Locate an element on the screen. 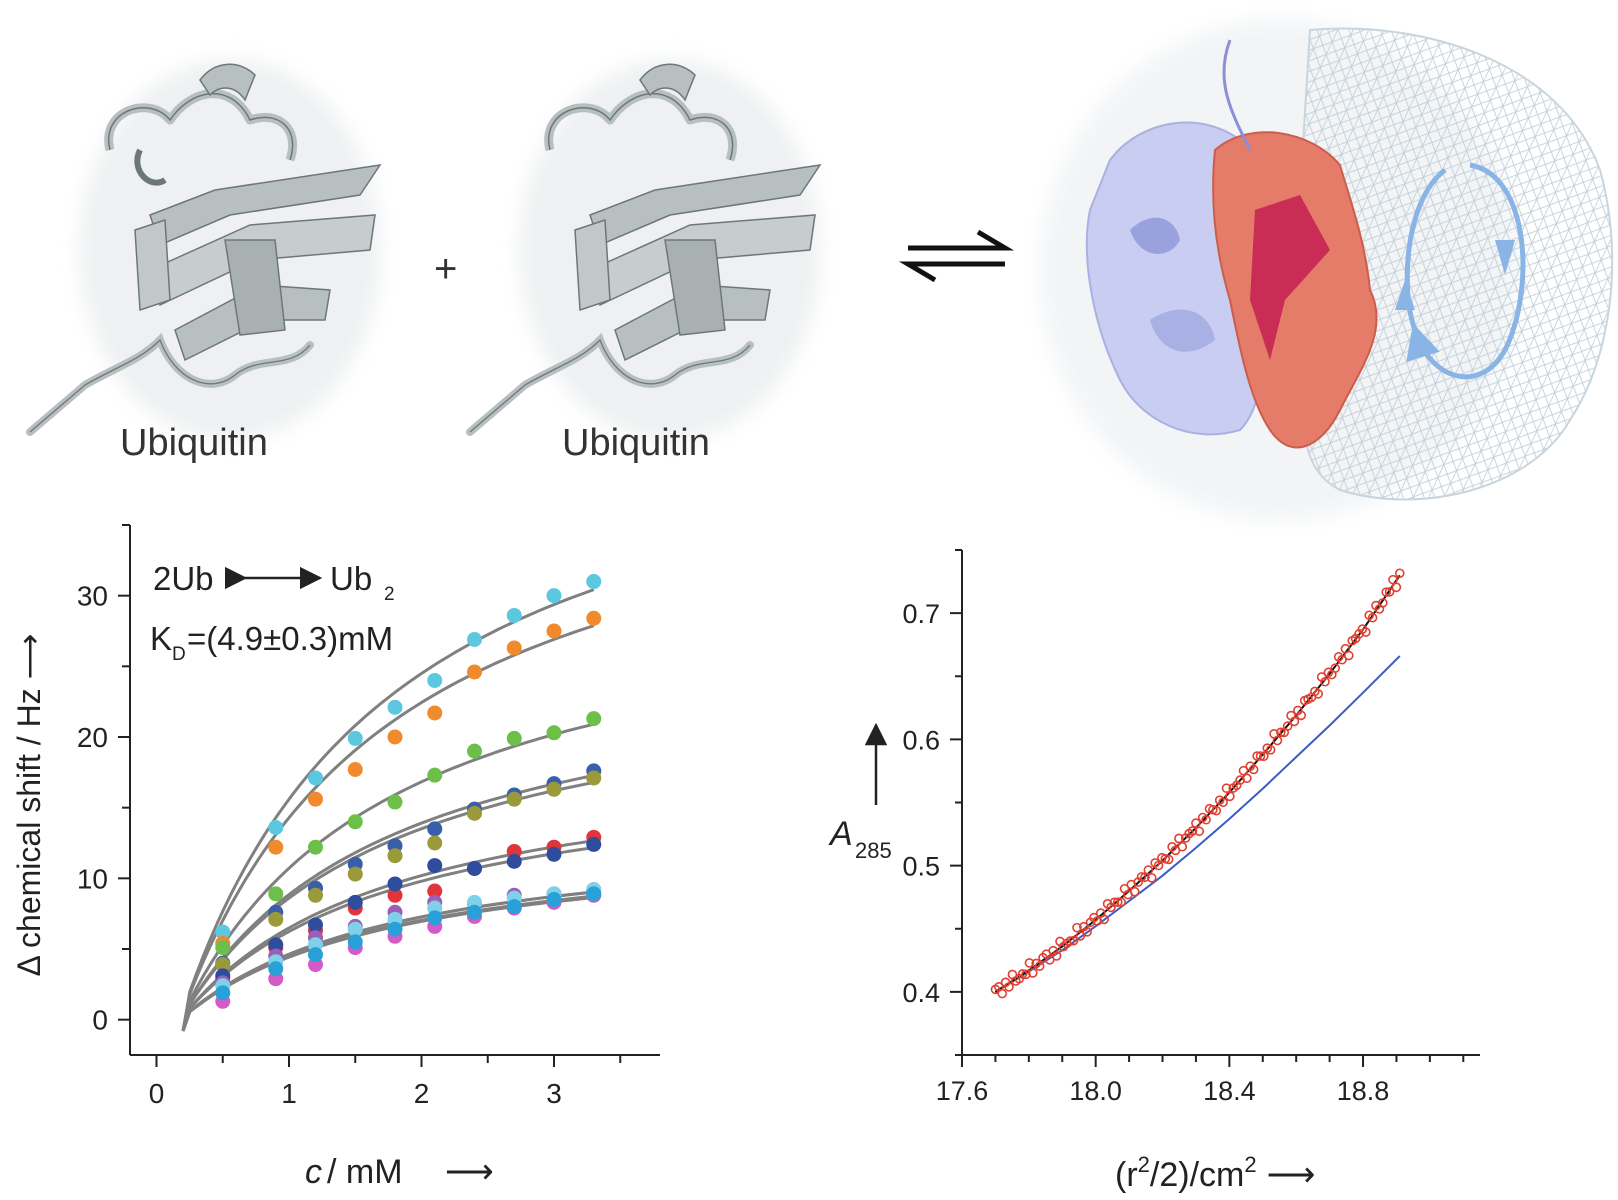 The width and height of the screenshot is (1618, 1200). chart2-x-sup: 2 is located at coordinates (1144, 1164).